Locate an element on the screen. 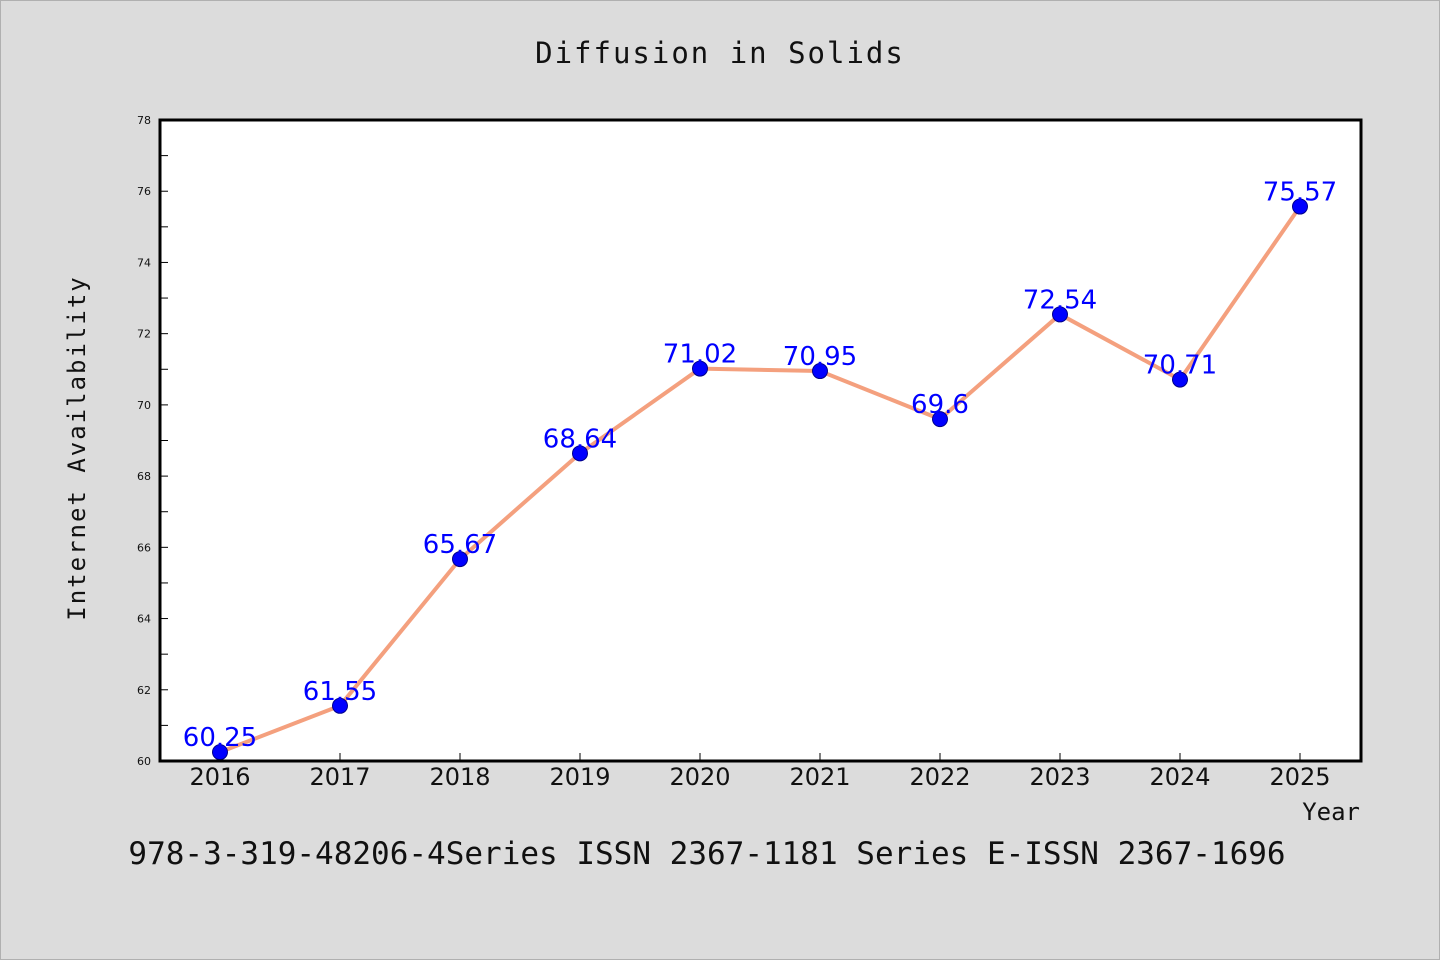 This screenshot has height=960, width=1440. x-tick-label: 2018 is located at coordinates (459, 777).